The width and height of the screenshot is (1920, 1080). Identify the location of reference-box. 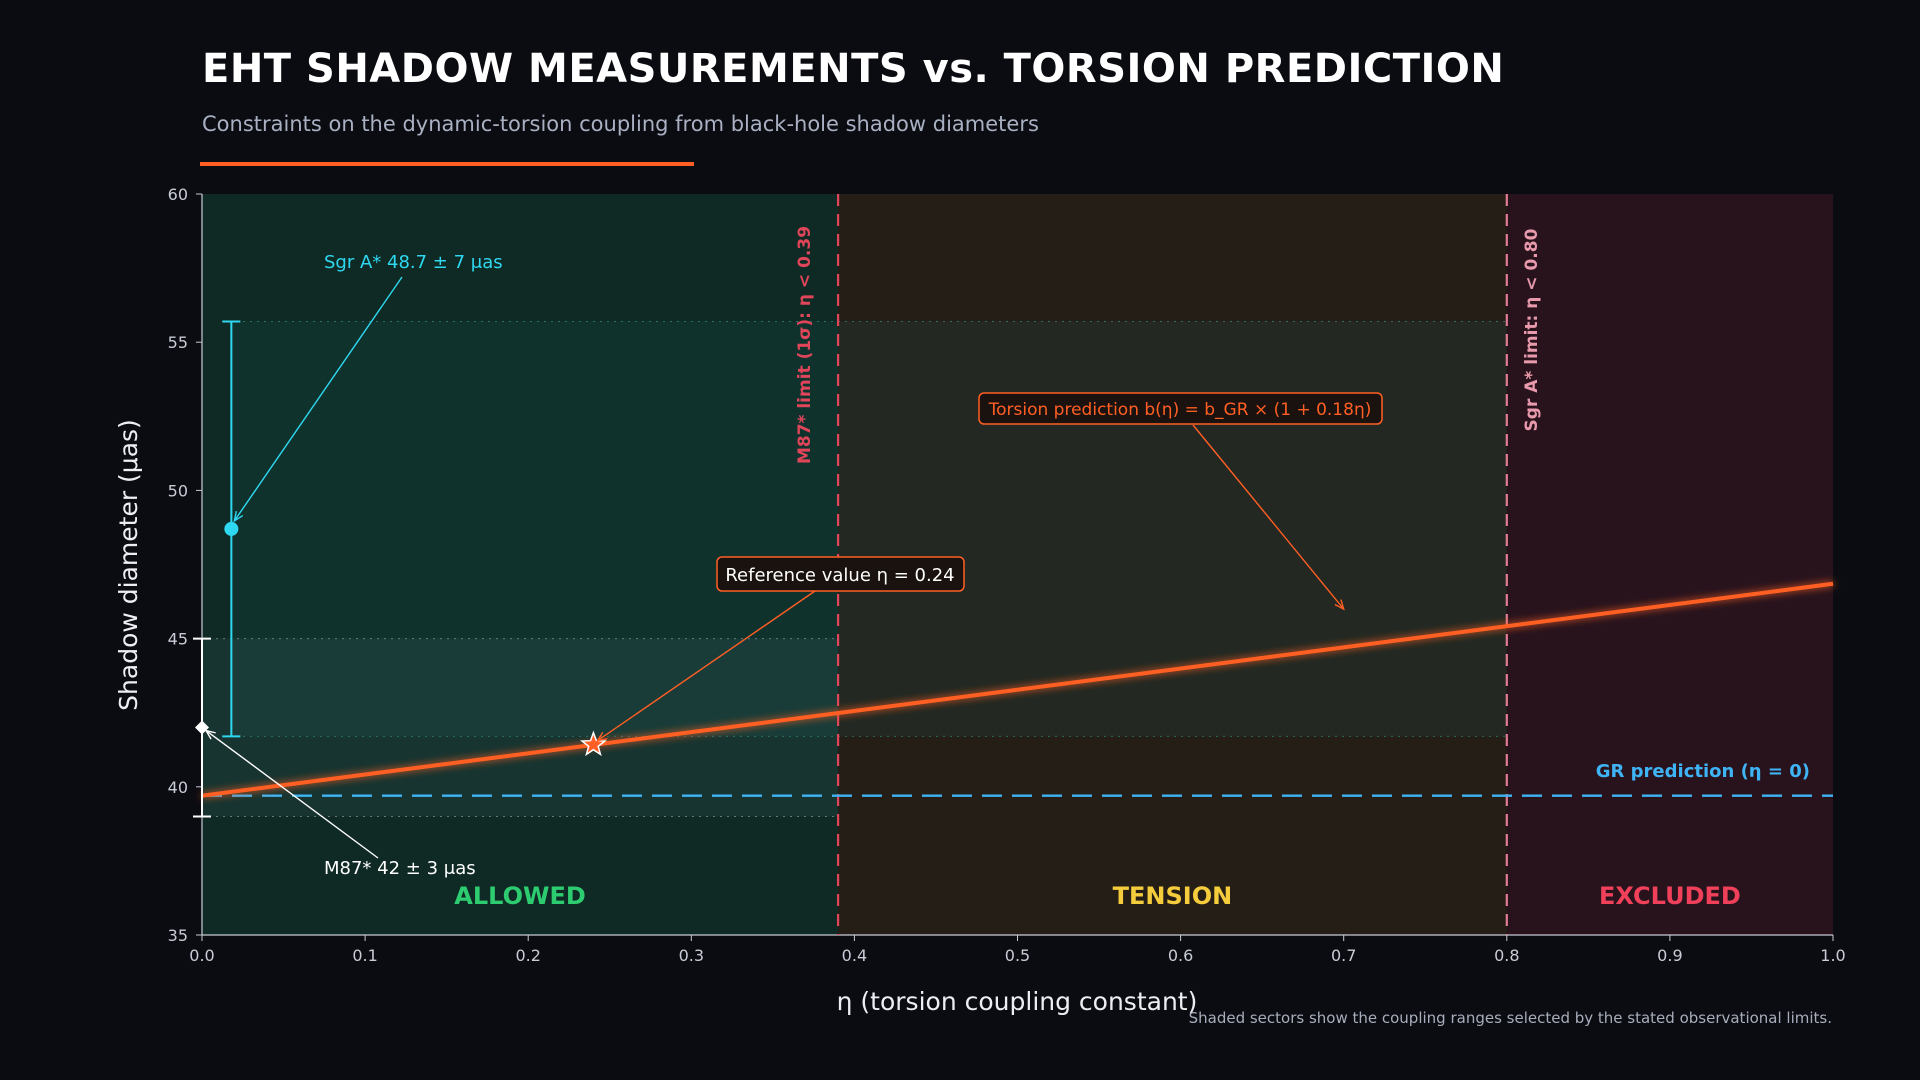
(840, 574).